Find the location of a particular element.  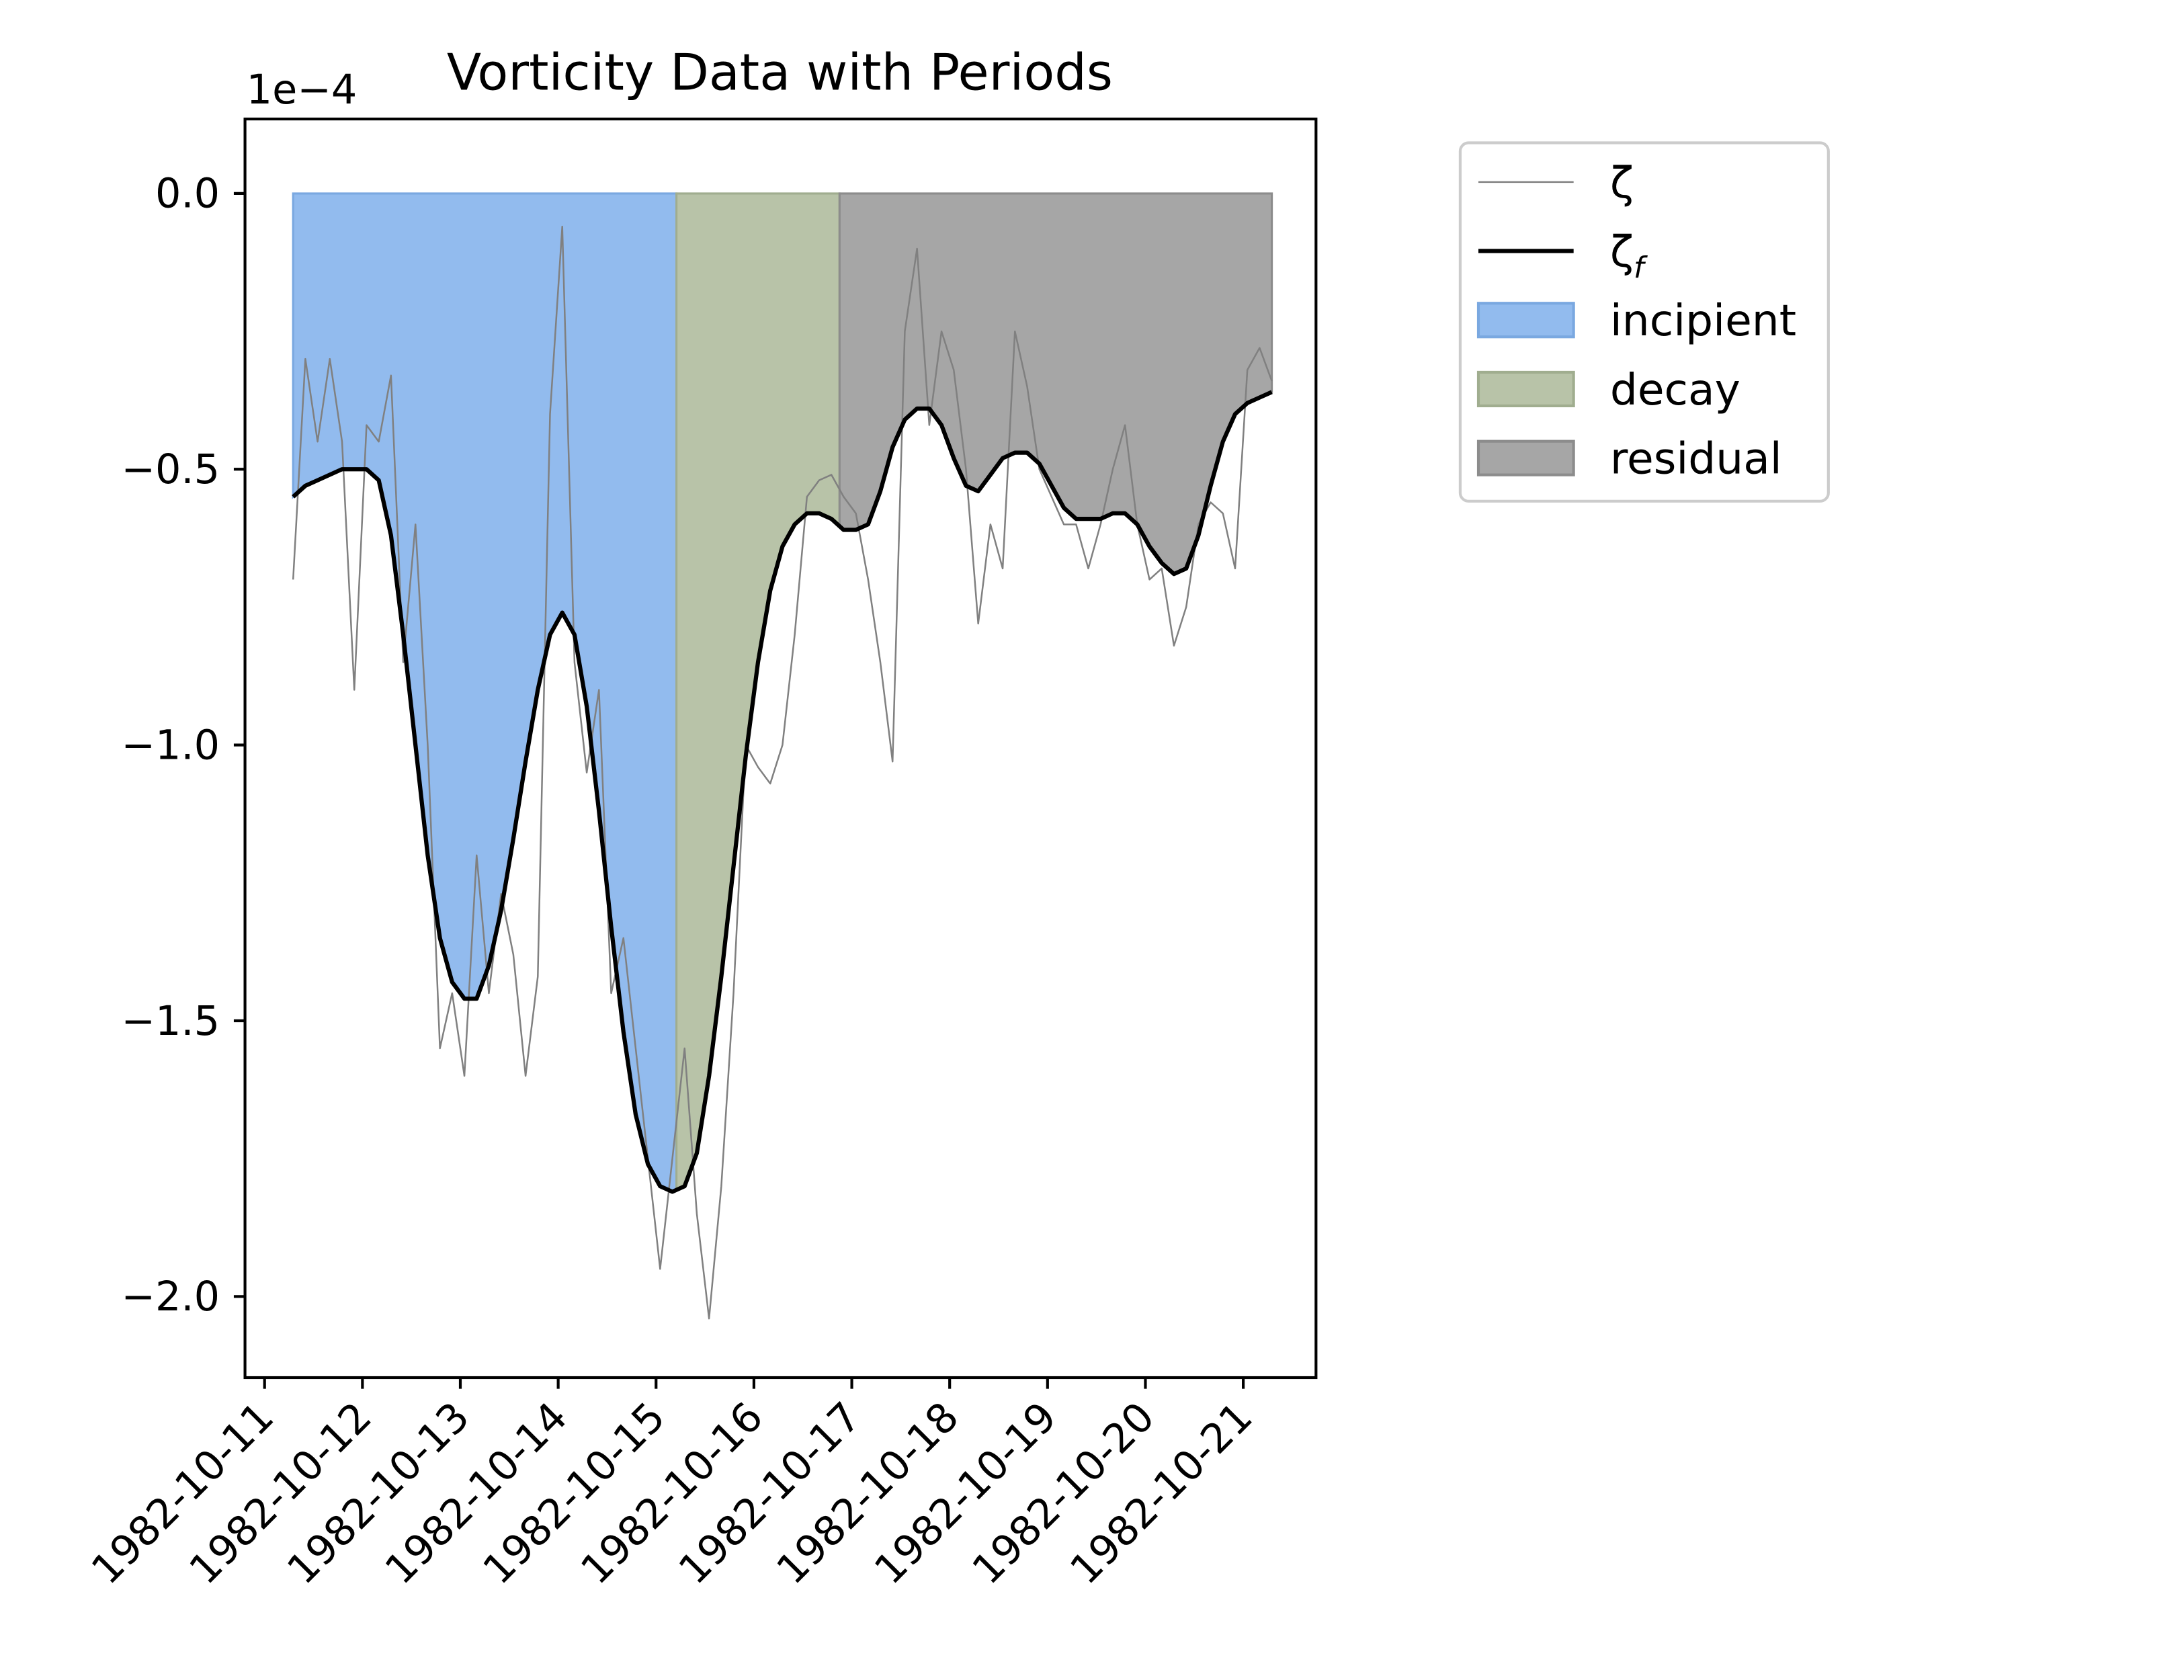

y-tick-label: −1.5 is located at coordinates (171, 1022).